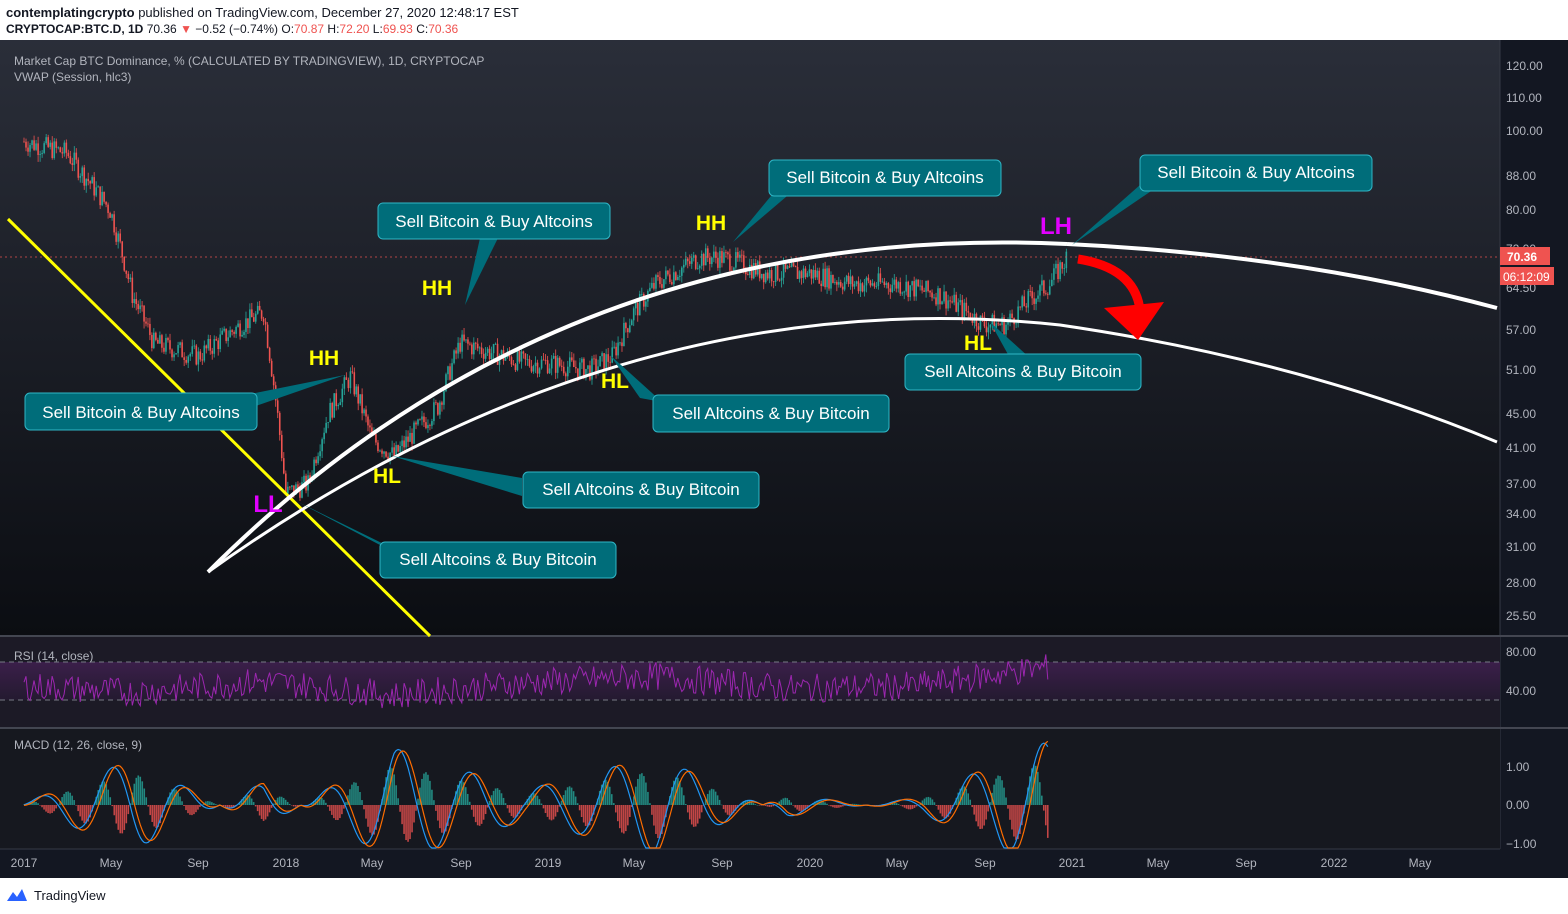  I want to click on symbol-label: CRYPTOCAP:BTC.D, 1D, so click(75, 29).